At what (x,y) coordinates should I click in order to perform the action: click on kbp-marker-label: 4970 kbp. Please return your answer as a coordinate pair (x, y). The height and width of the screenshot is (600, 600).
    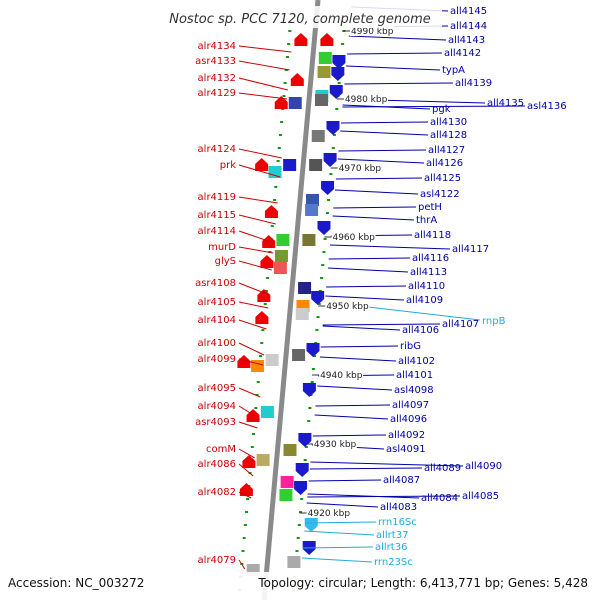
    Looking at the image, I should click on (360, 169).